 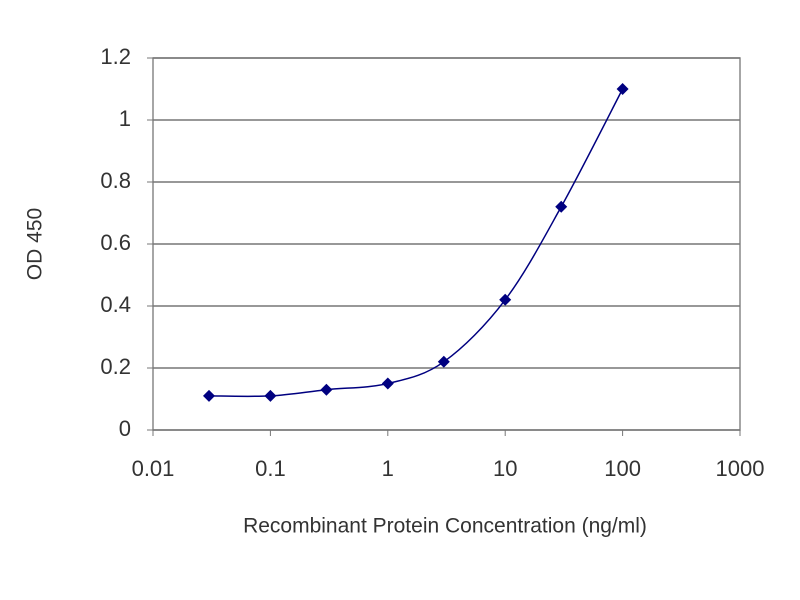 What do you see at coordinates (270, 468) in the screenshot?
I see `x-tick-label: 0.1` at bounding box center [270, 468].